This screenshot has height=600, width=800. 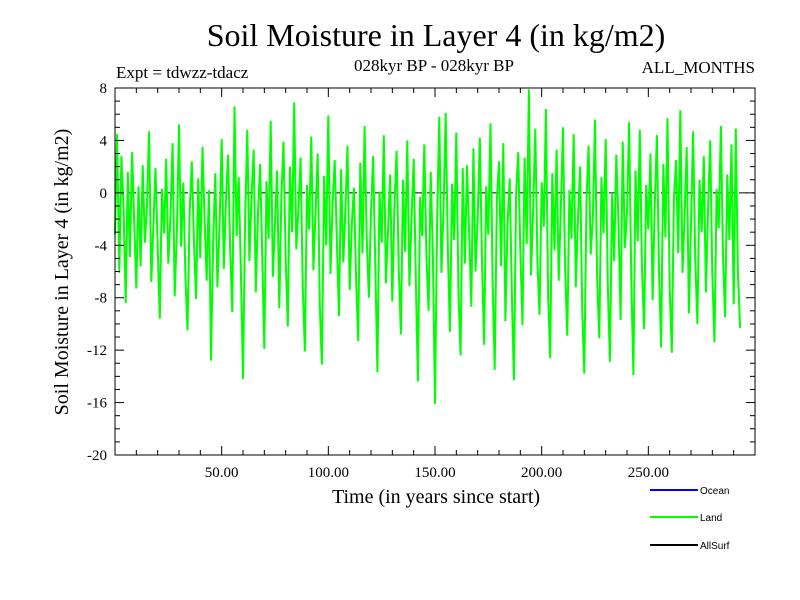 What do you see at coordinates (541, 473) in the screenshot?
I see `x-tick-label: 200.00` at bounding box center [541, 473].